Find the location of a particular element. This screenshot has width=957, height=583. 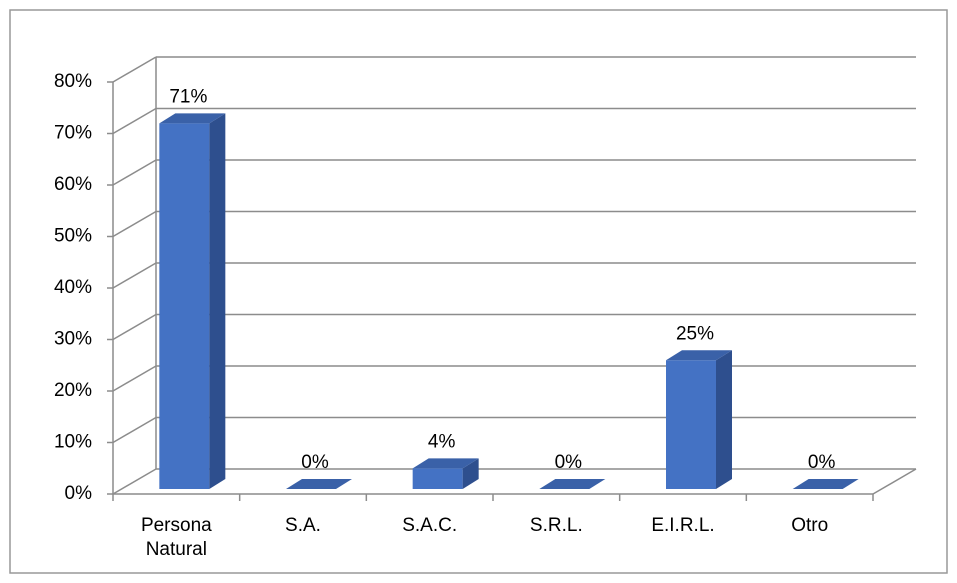

x-tick-label: E.I.R.L. is located at coordinates (682, 525).